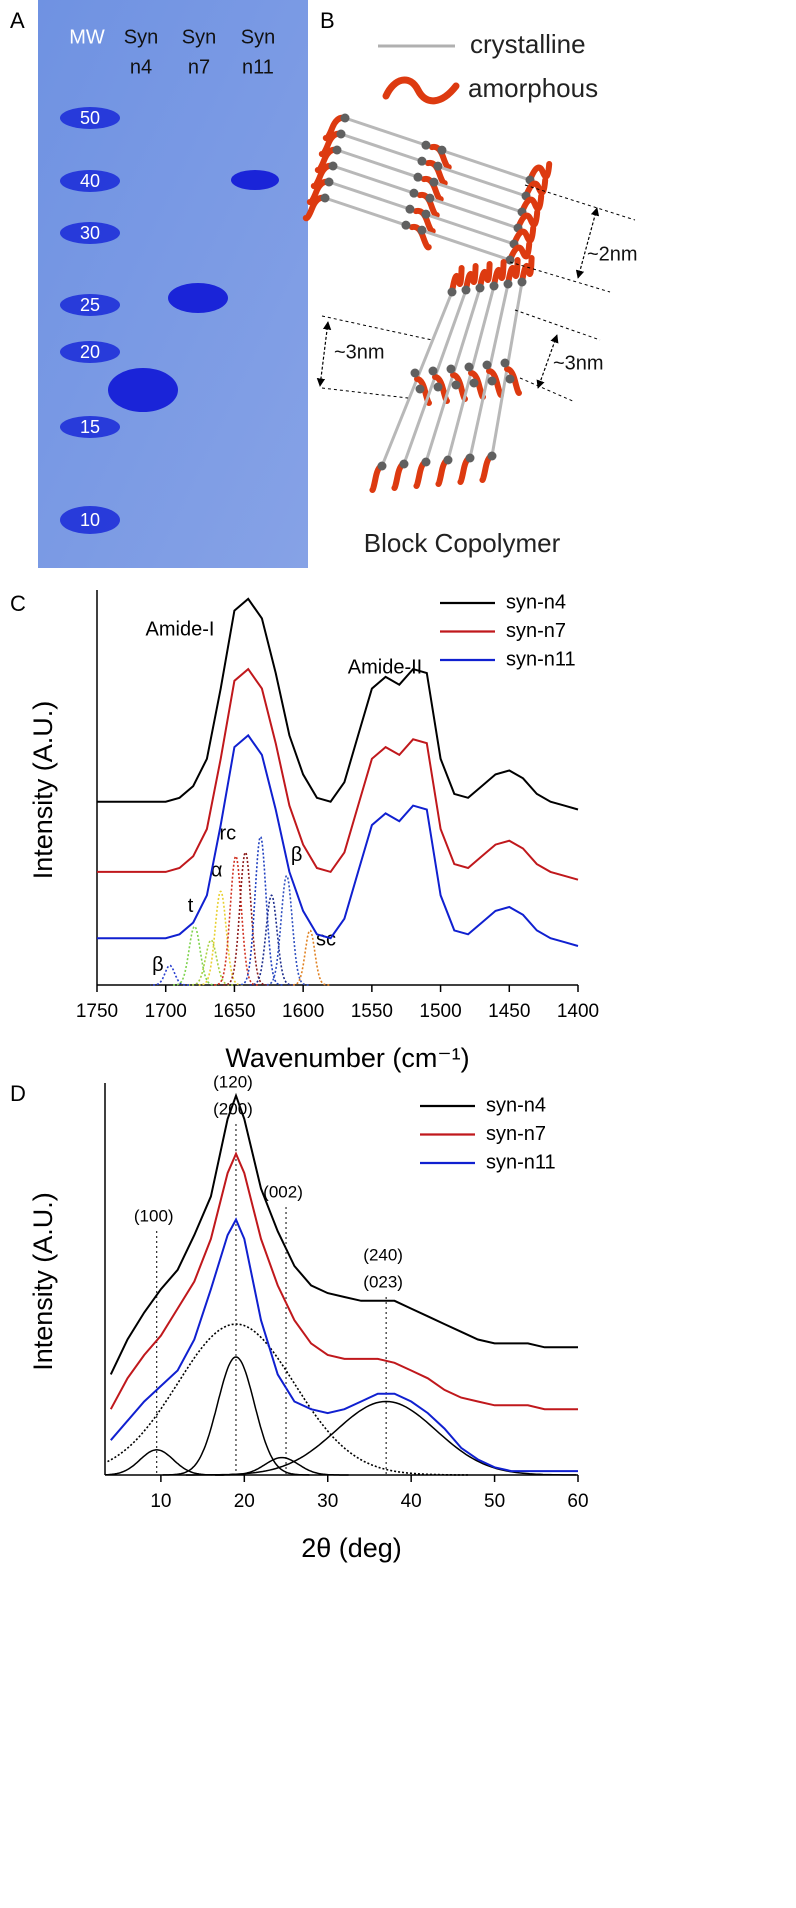  Describe the element at coordinates (198, 298) in the screenshot. I see `sample-band` at that location.